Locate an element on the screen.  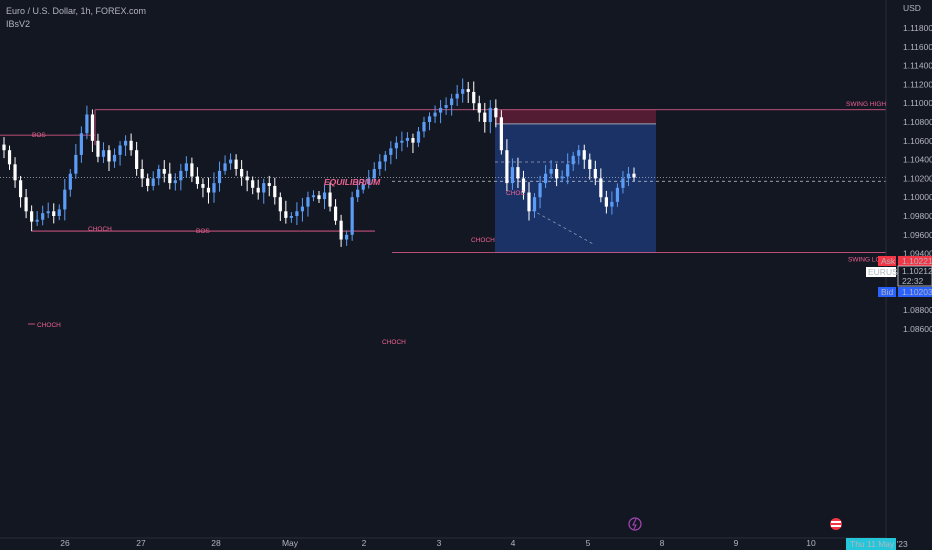
price-tick: 1.11600 is located at coordinates (917, 47).